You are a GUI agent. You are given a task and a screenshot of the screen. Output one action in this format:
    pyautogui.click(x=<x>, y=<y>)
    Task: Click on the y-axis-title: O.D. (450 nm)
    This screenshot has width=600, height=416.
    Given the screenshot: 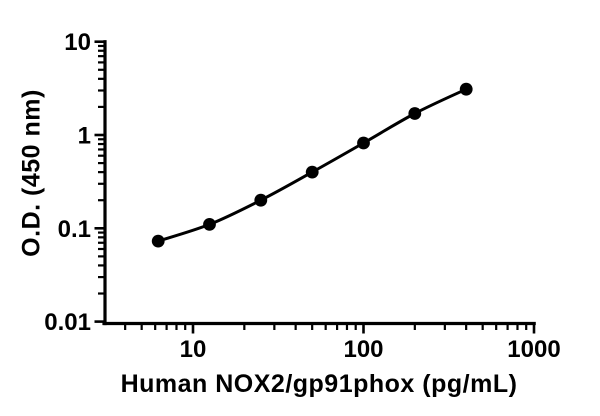 What is the action you would take?
    pyautogui.click(x=31, y=173)
    